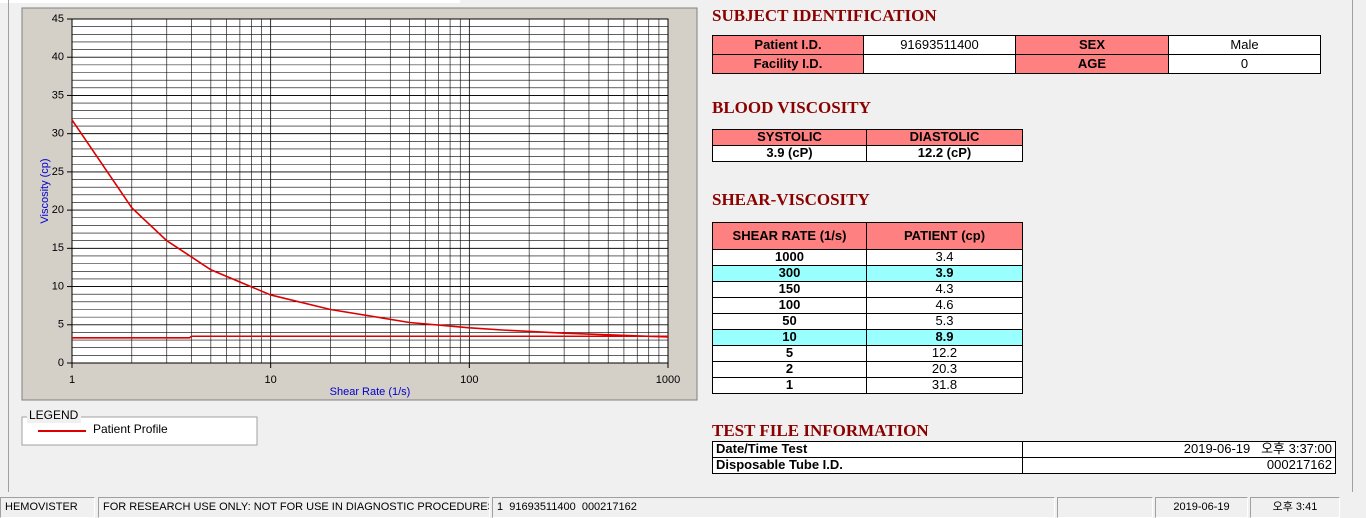  I want to click on legend-title: LEGEND, so click(54, 415).